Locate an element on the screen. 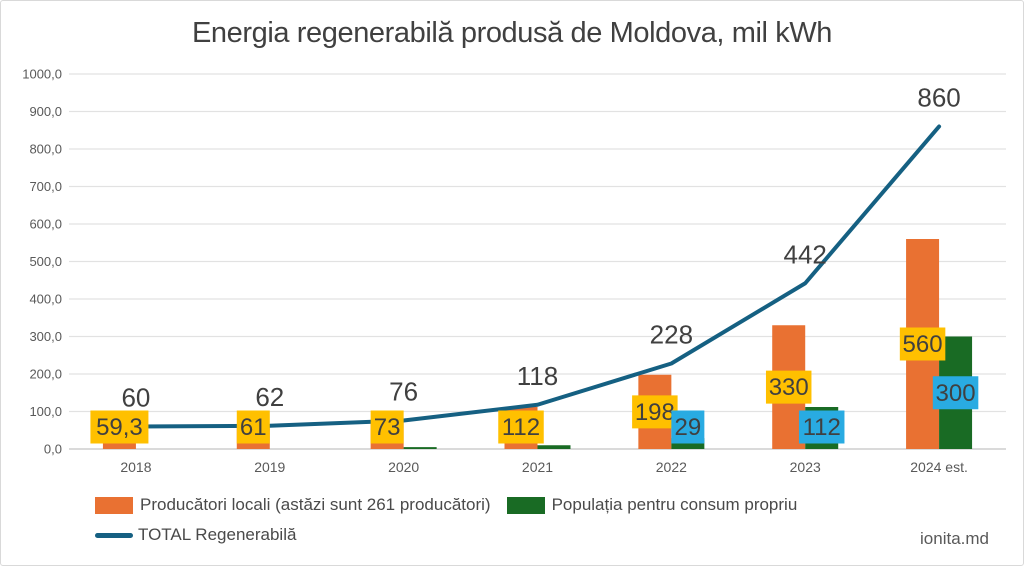 Image resolution: width=1024 pixels, height=566 pixels. data-label-populatie-2022: 29 is located at coordinates (688, 427).